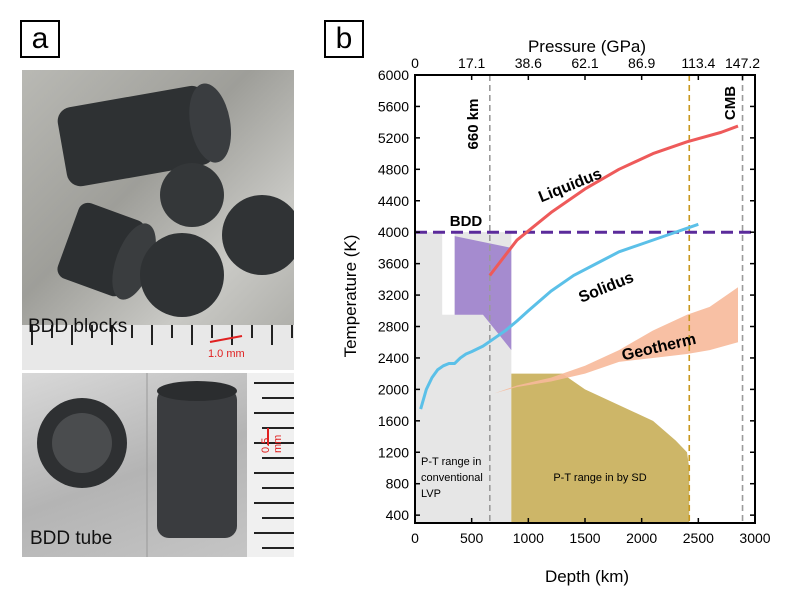 The width and height of the screenshot is (800, 600). I want to click on y-tick-label: 4800, so click(393, 169).